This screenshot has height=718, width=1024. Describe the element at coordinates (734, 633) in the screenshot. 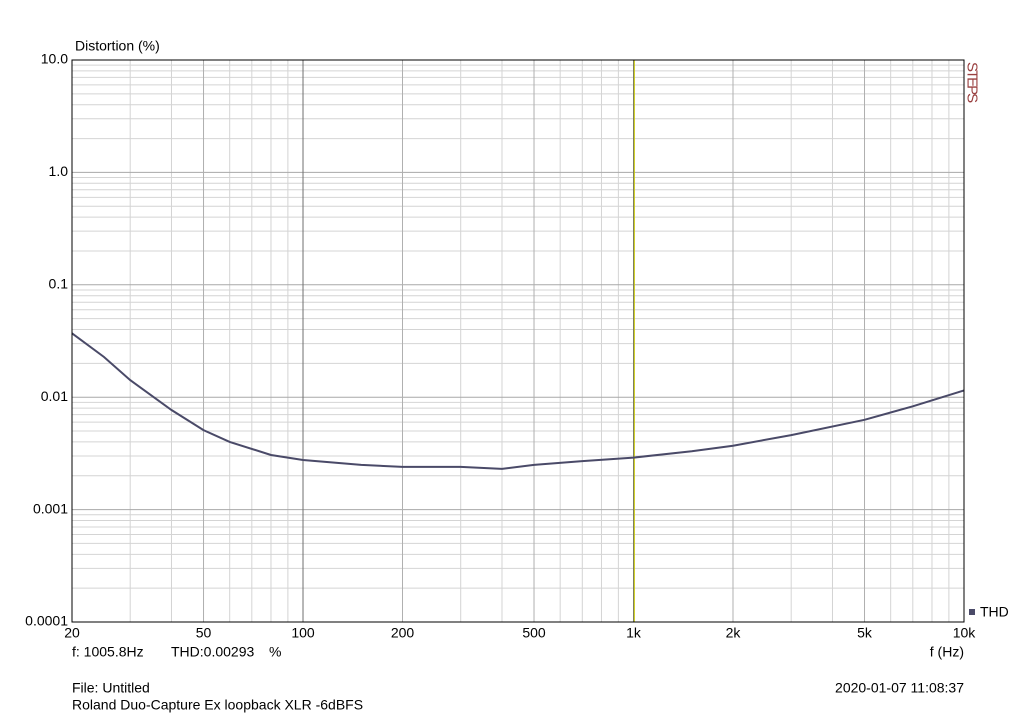

I see `x-tick-label: 2k` at that location.